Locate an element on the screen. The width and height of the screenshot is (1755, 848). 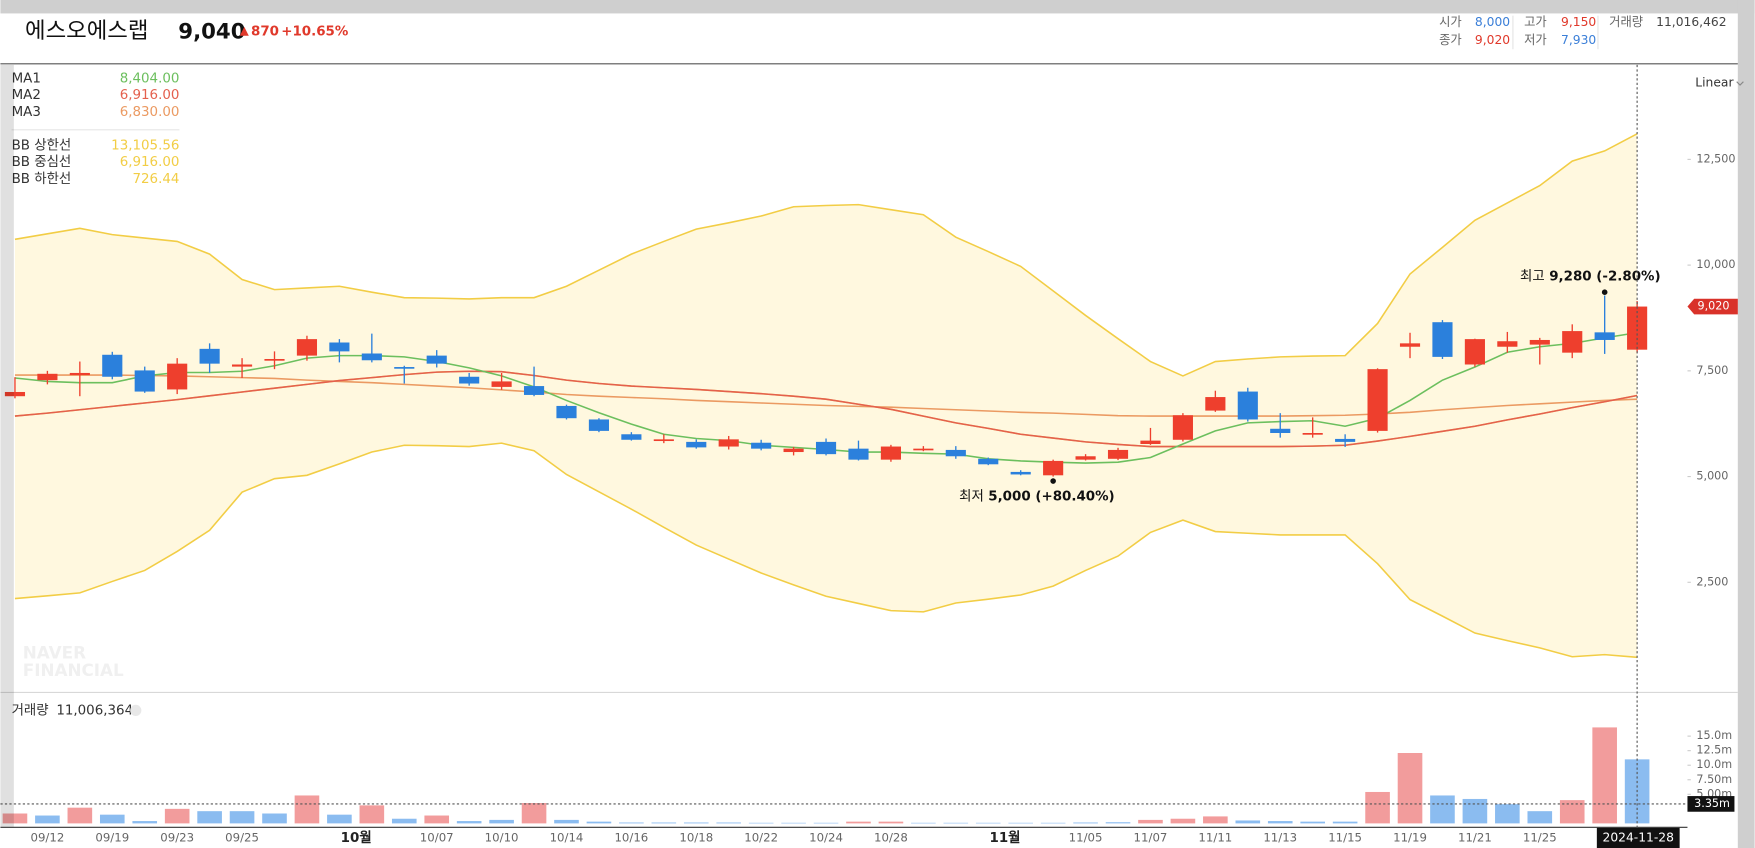
x-tick-label: 11/21 is located at coordinates (1475, 837).